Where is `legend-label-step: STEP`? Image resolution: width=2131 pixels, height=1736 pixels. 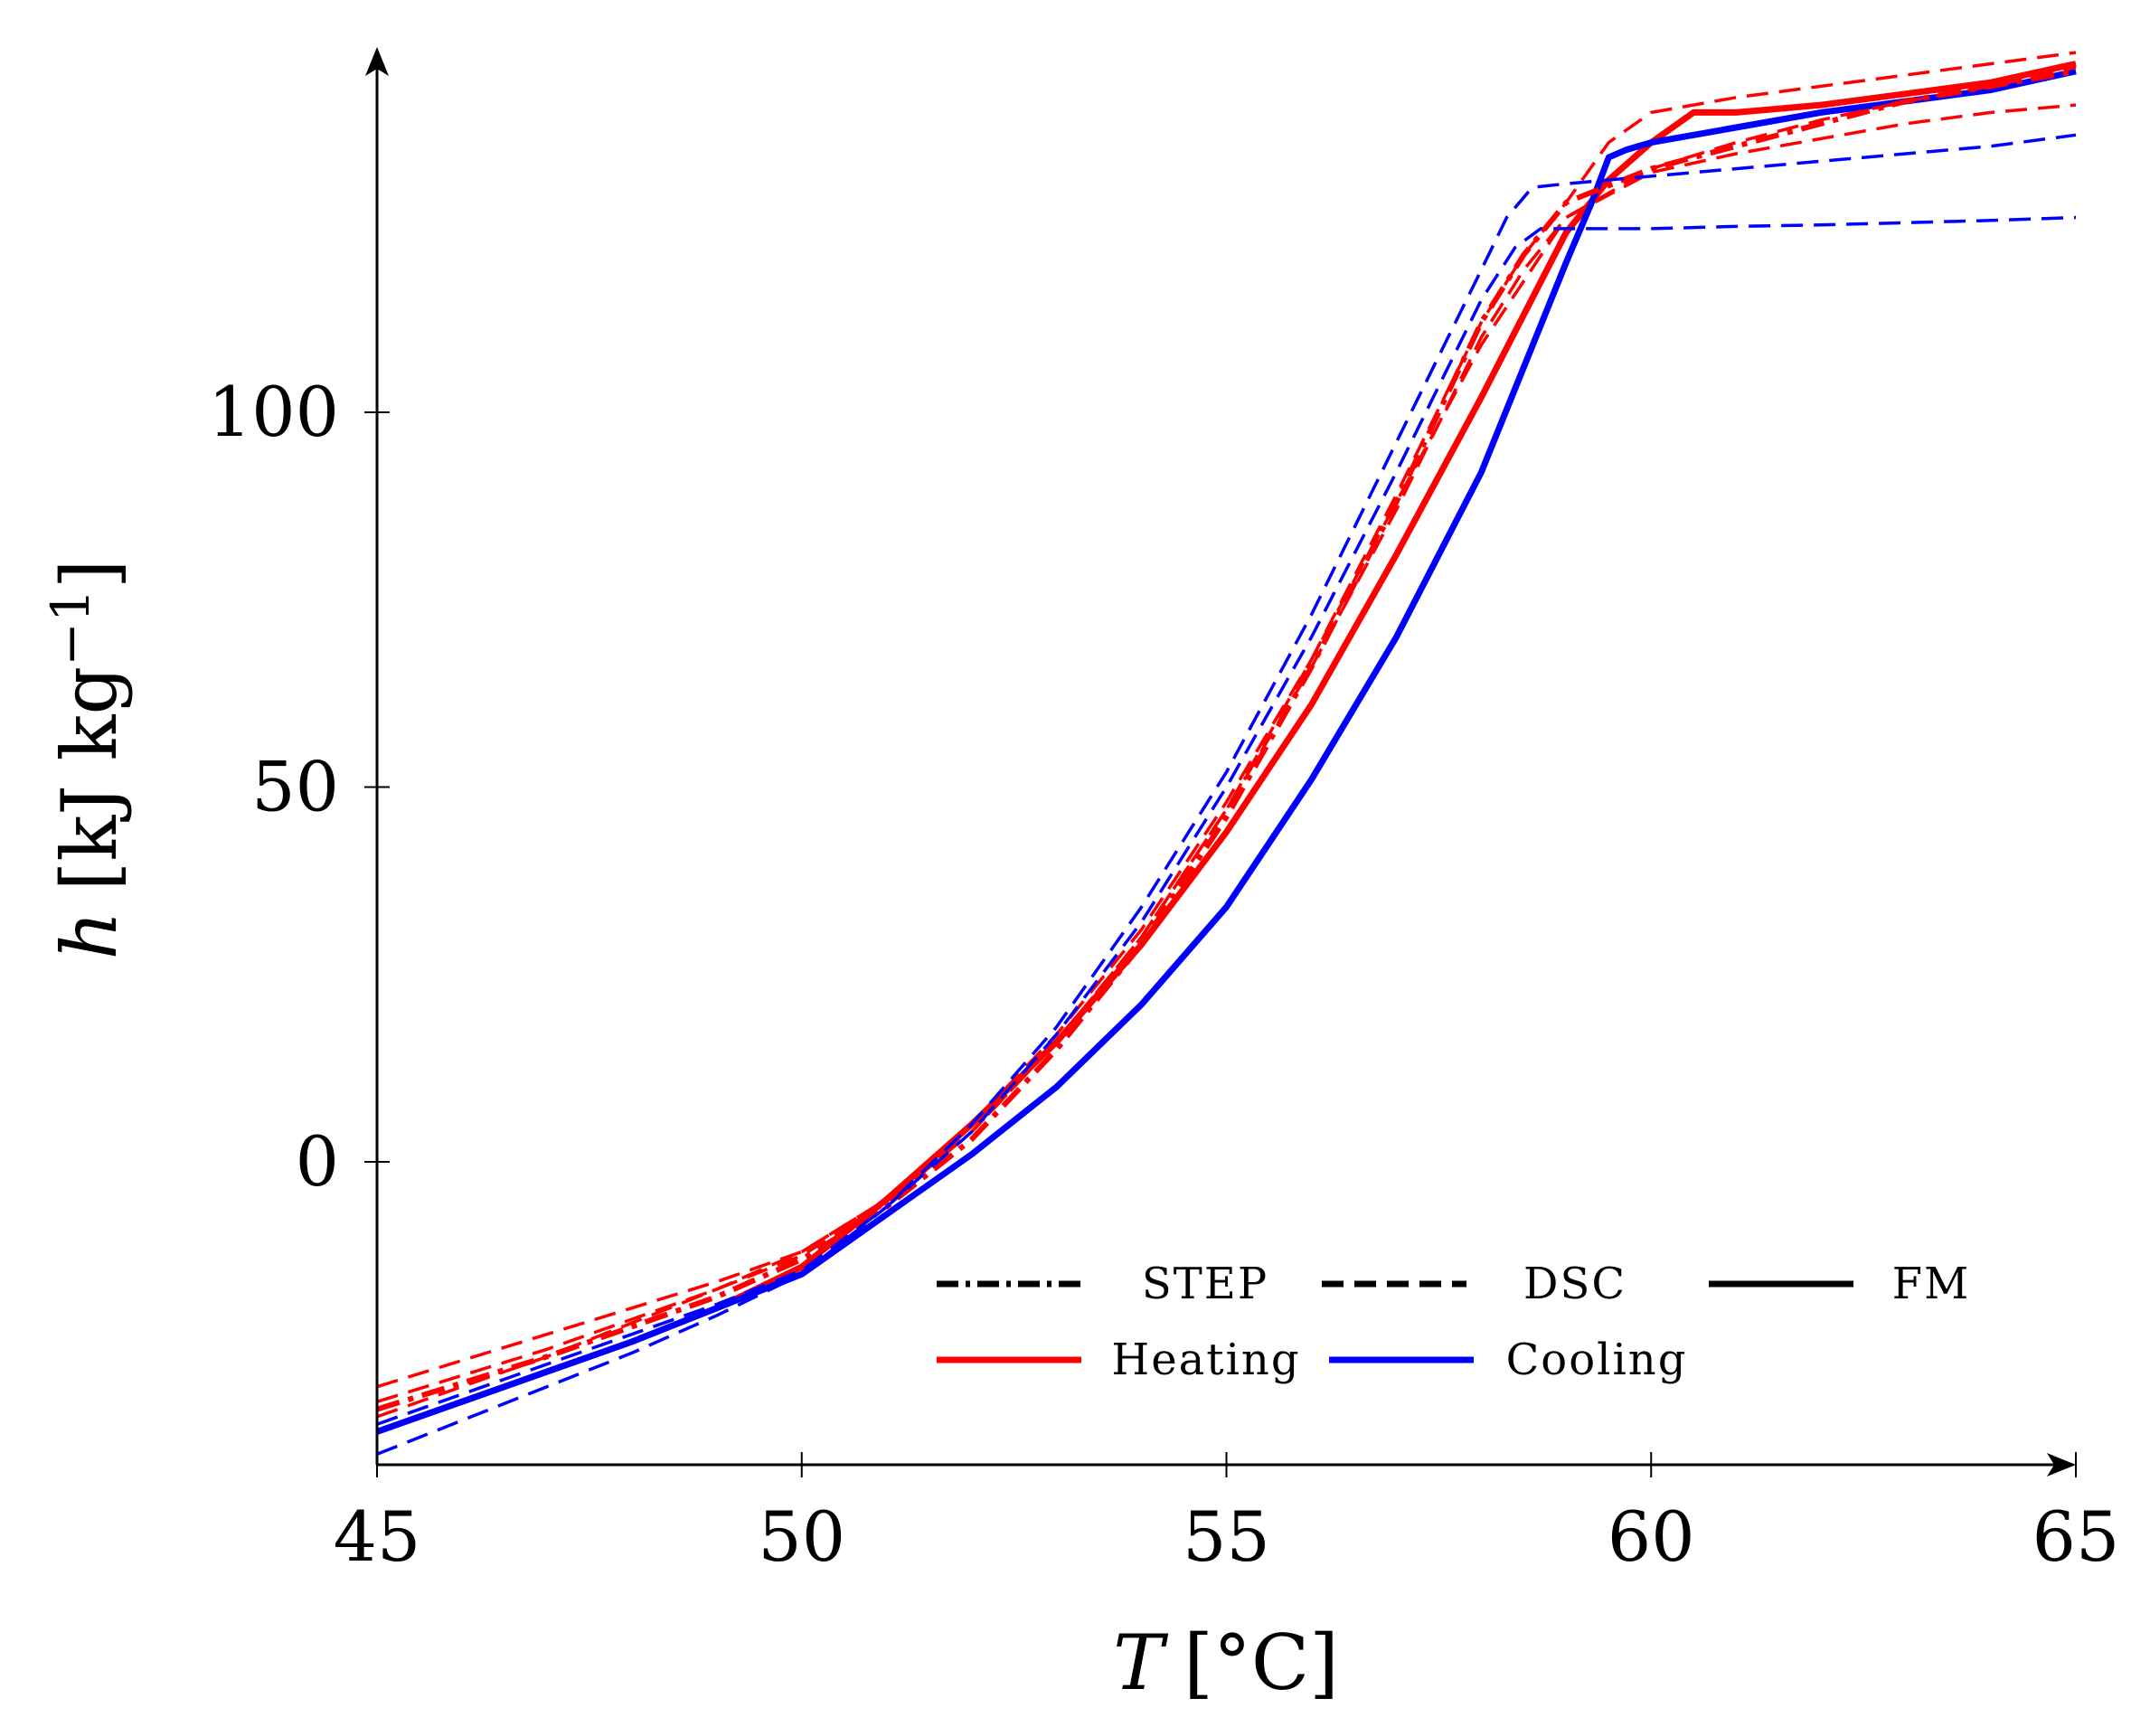
legend-label-step: STEP is located at coordinates (1205, 1284).